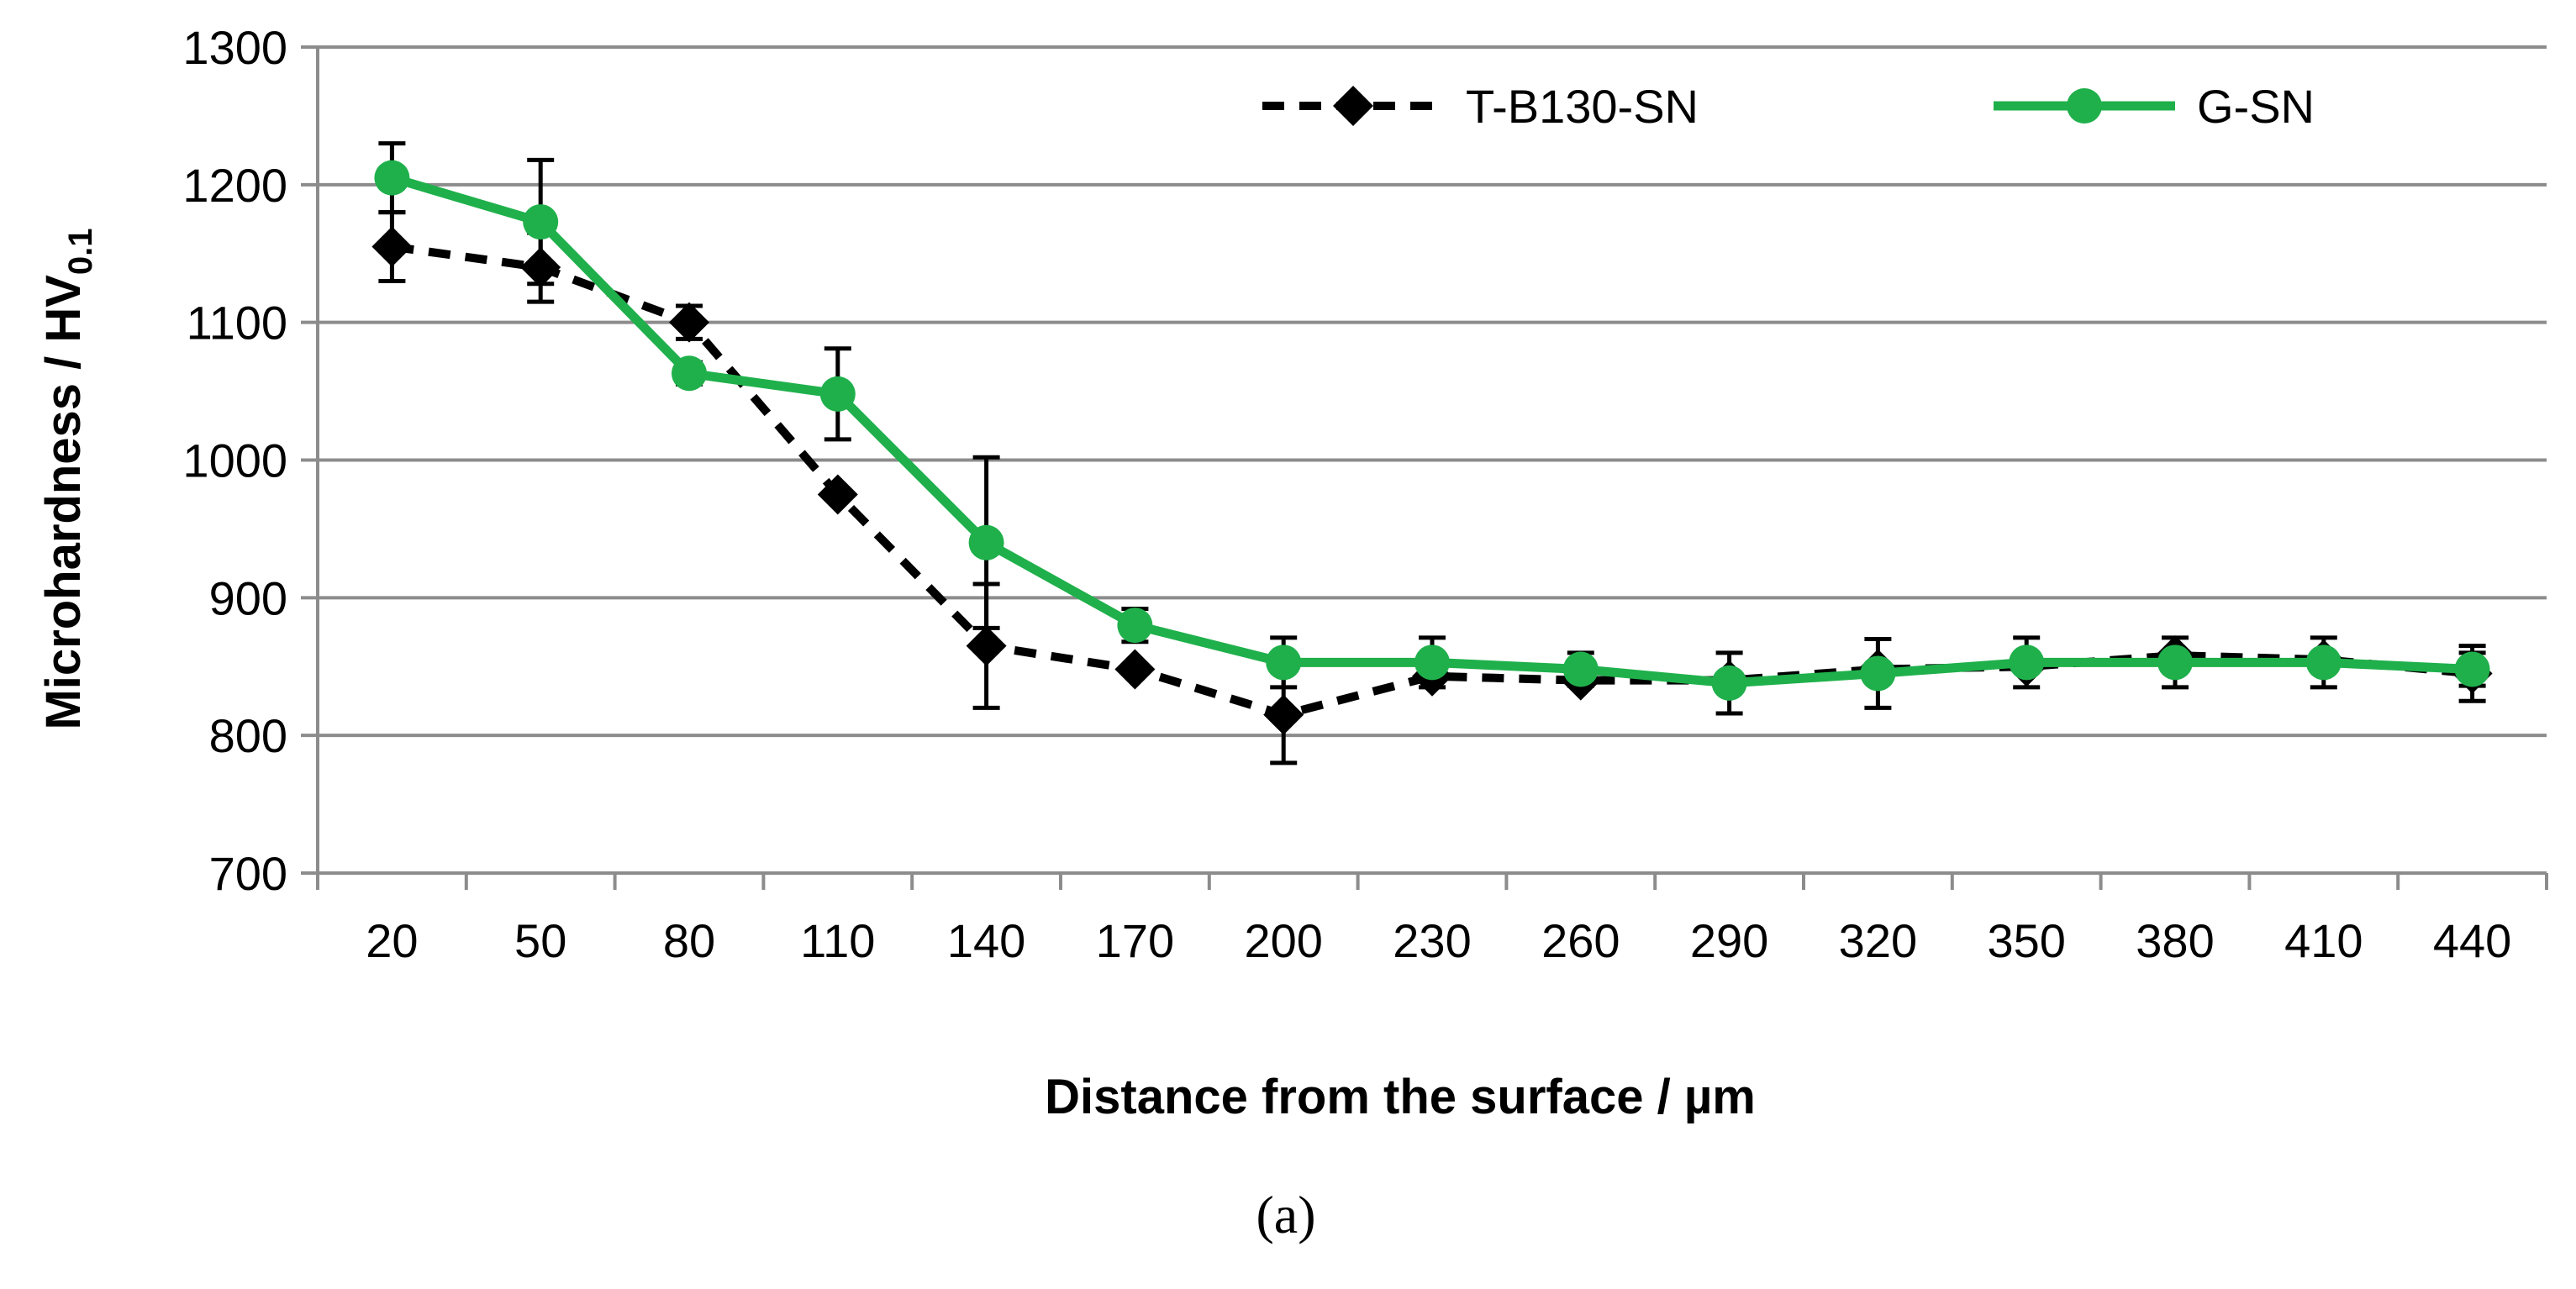 The image size is (2576, 1289). I want to click on x-tick-label: 230, so click(1432, 940).